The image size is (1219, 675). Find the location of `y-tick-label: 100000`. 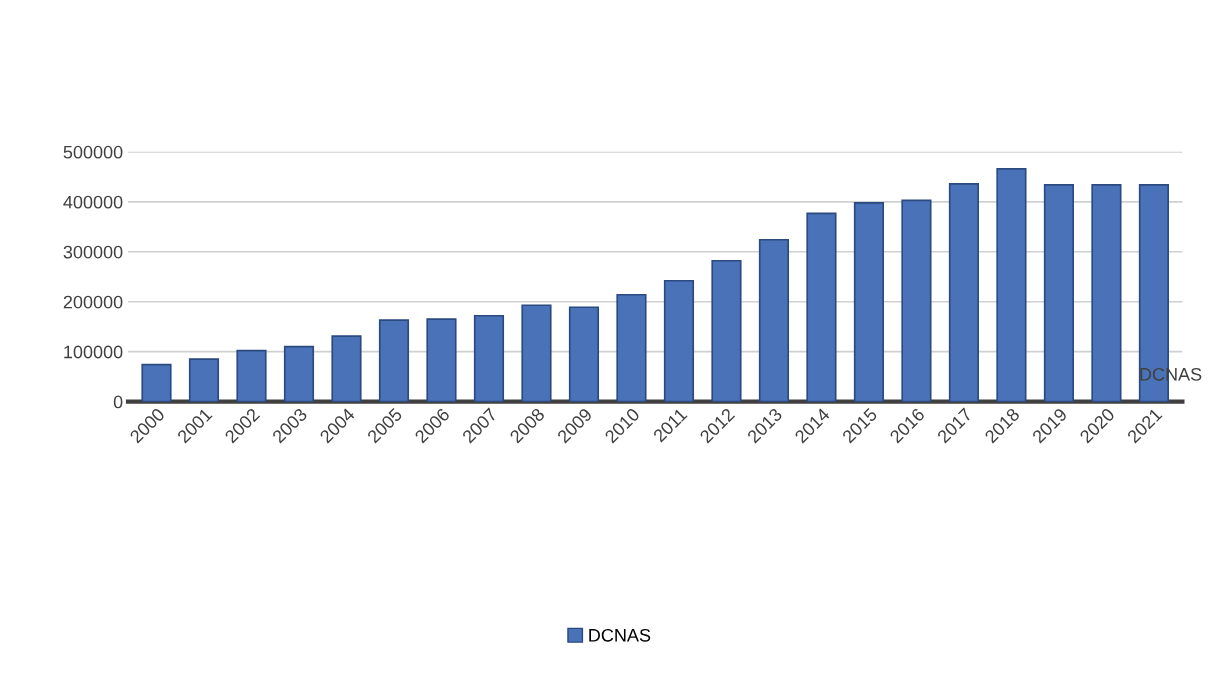

y-tick-label: 100000 is located at coordinates (93, 352).